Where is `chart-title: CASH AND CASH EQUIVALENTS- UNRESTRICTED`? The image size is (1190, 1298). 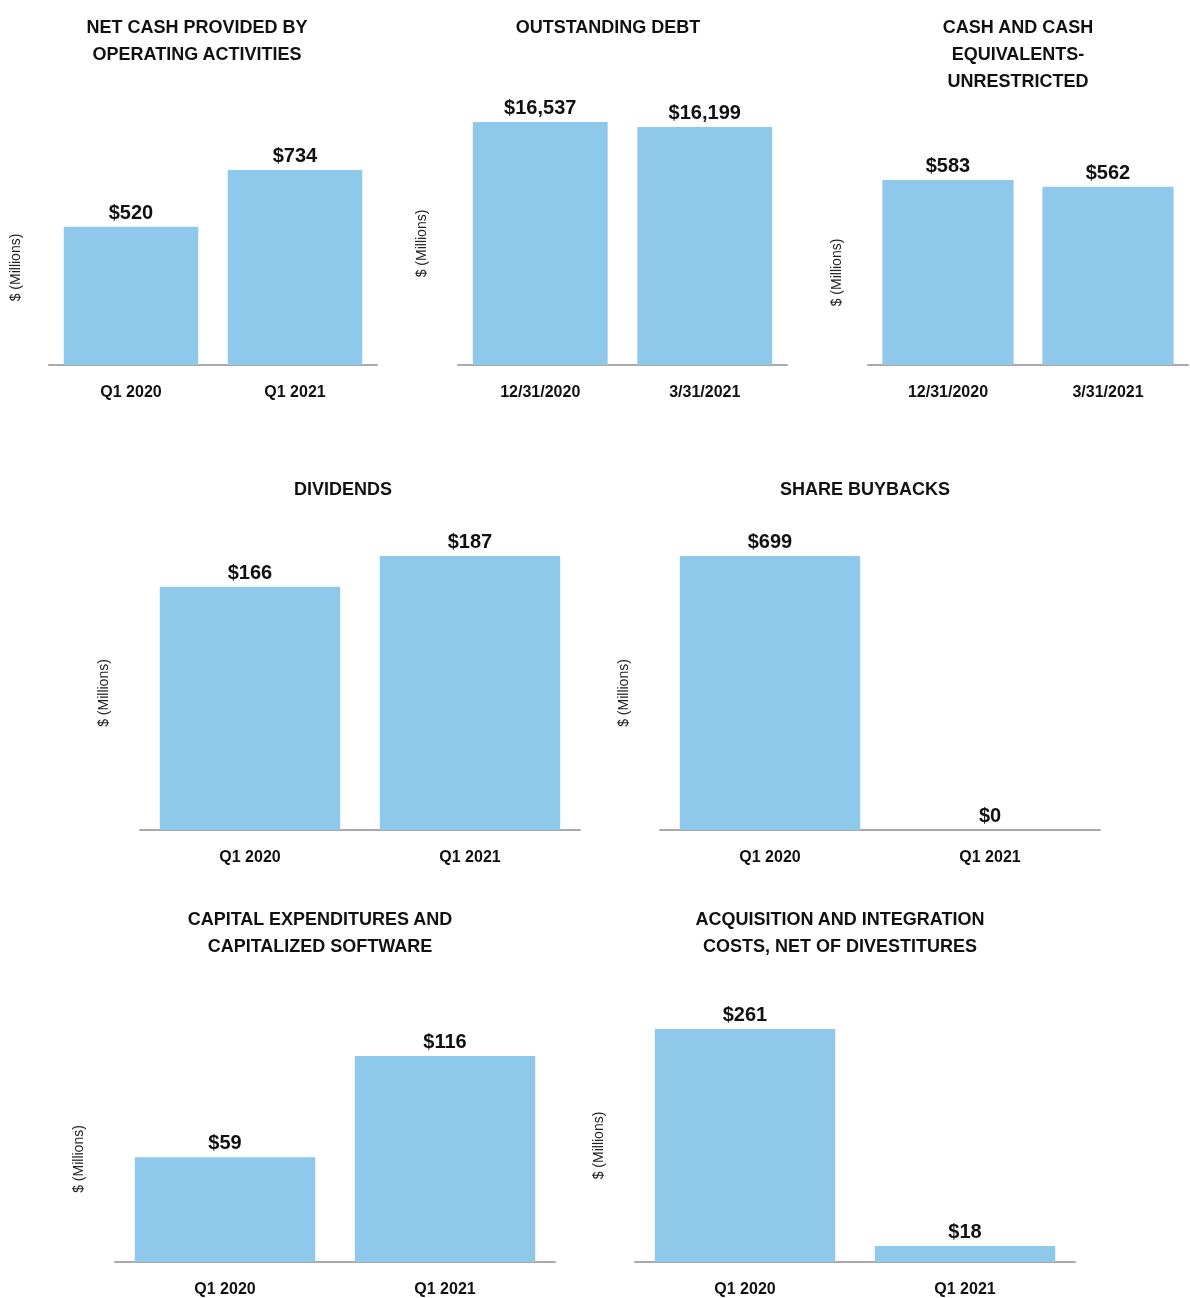 chart-title: CASH AND CASH EQUIVALENTS- UNRESTRICTED is located at coordinates (1018, 53).